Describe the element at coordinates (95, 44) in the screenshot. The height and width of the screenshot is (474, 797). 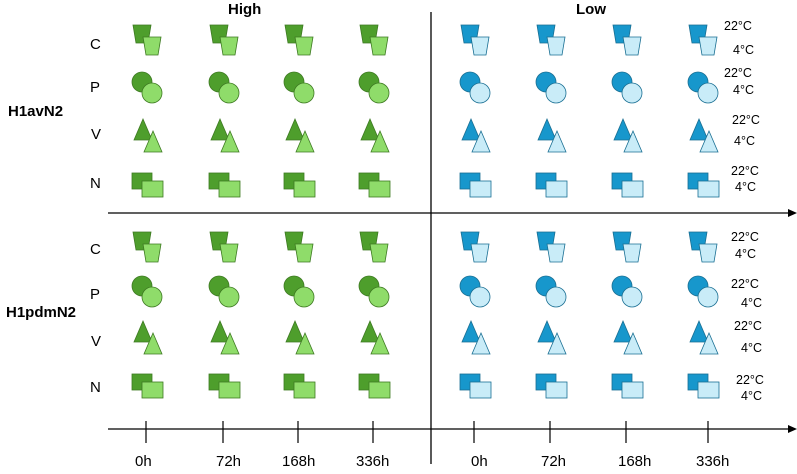
I see `row-label-c-top: C` at that location.